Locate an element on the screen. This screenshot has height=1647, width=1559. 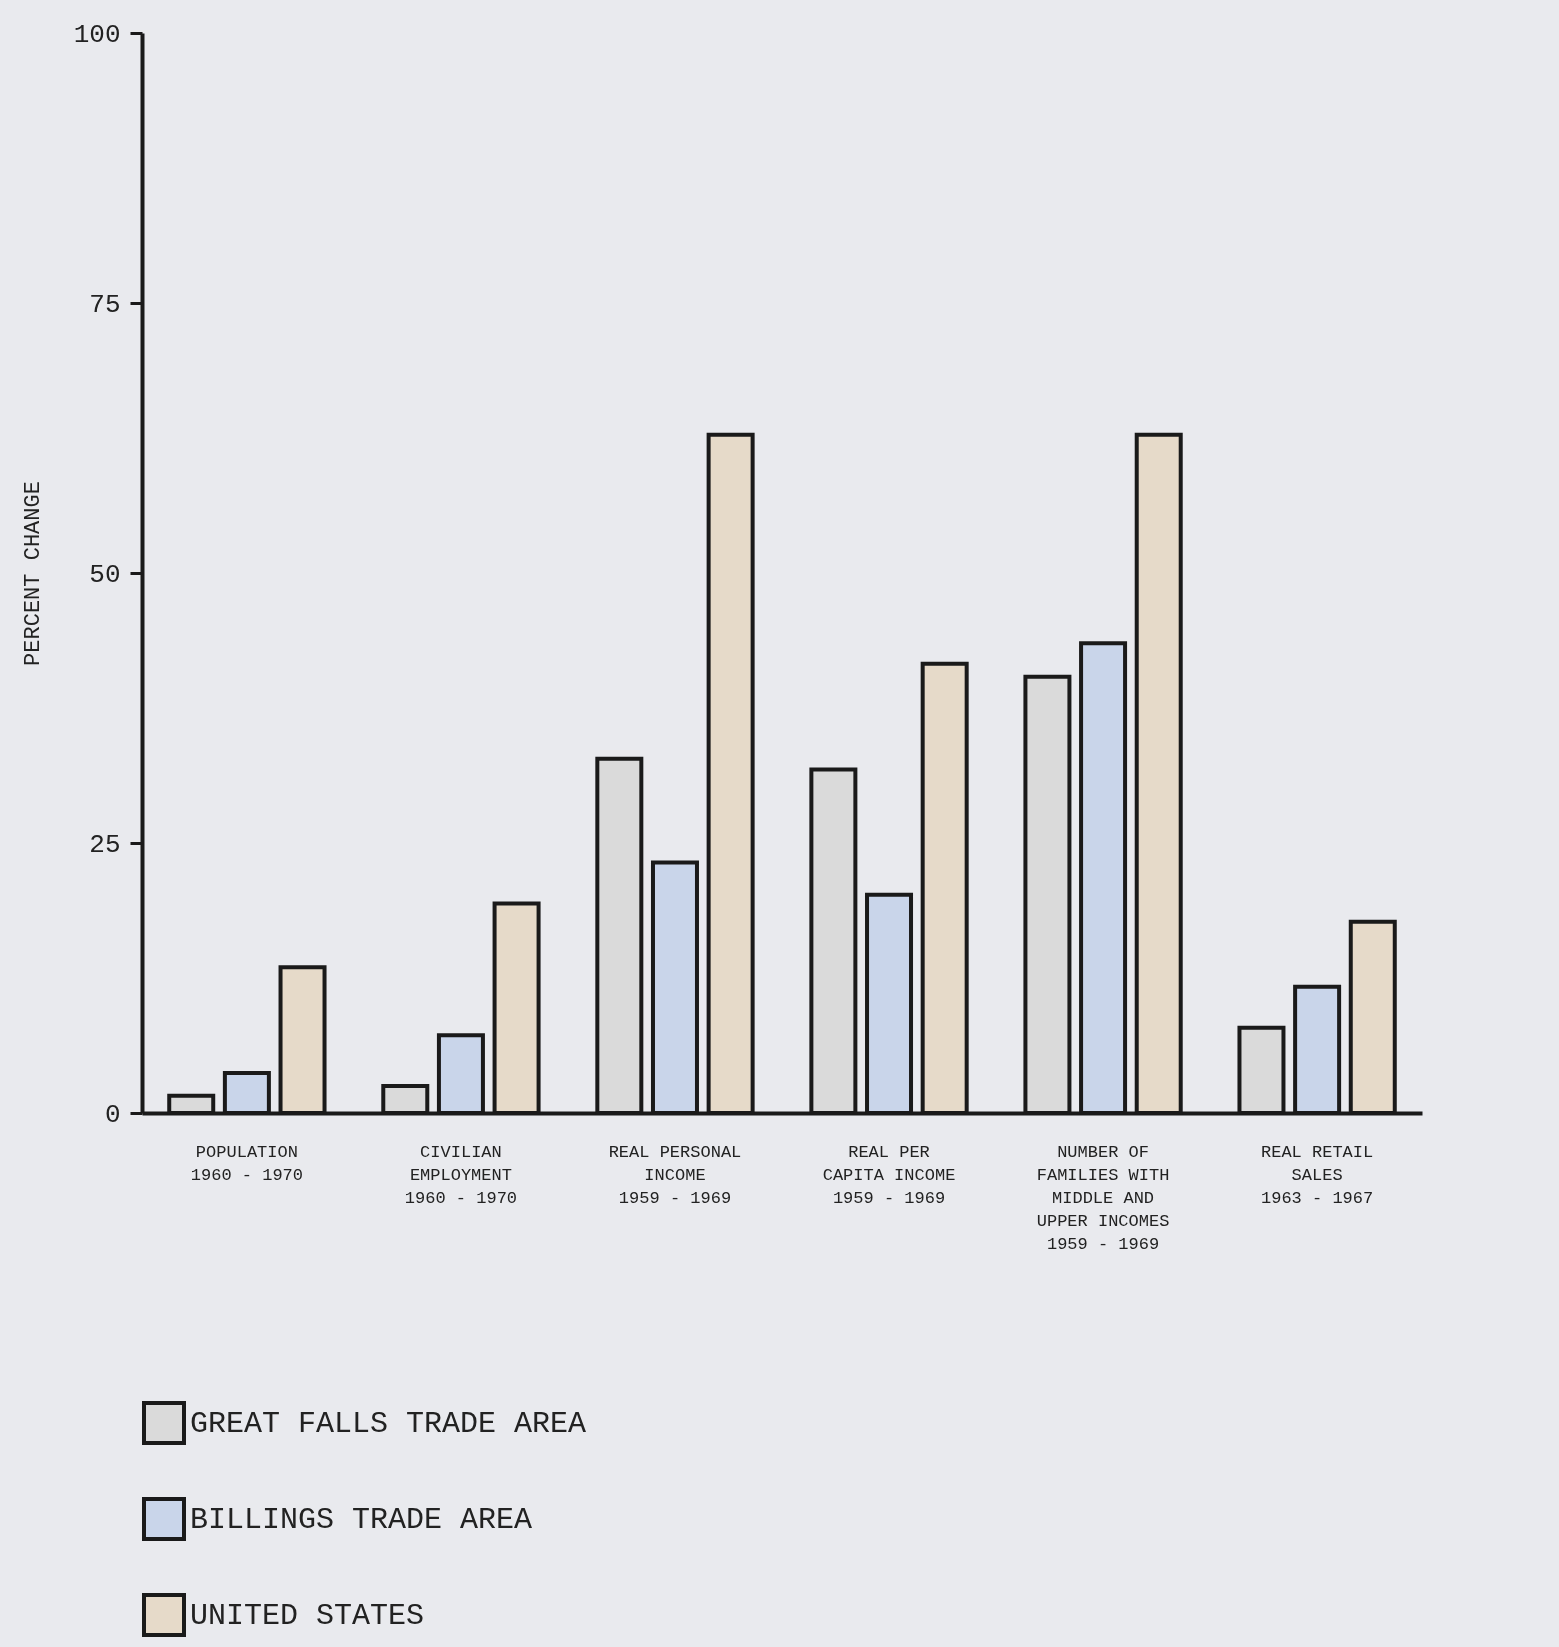
y-tick-label: 50 is located at coordinates (105, 574).